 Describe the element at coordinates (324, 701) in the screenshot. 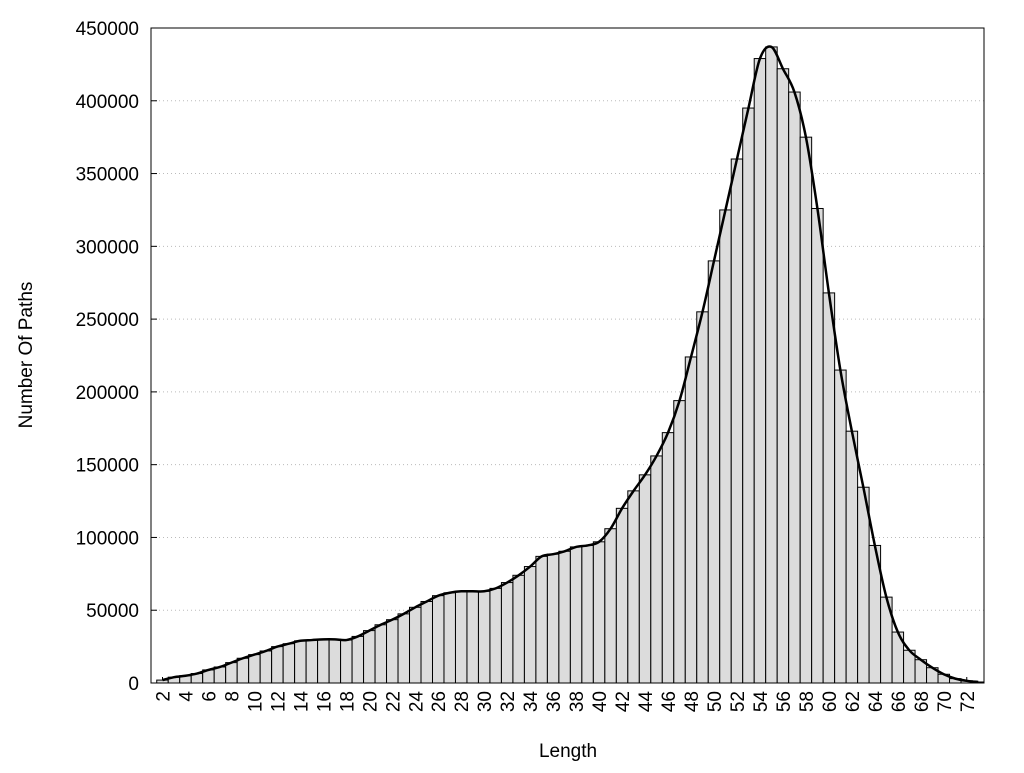

I see `x-tick-label: 16` at that location.